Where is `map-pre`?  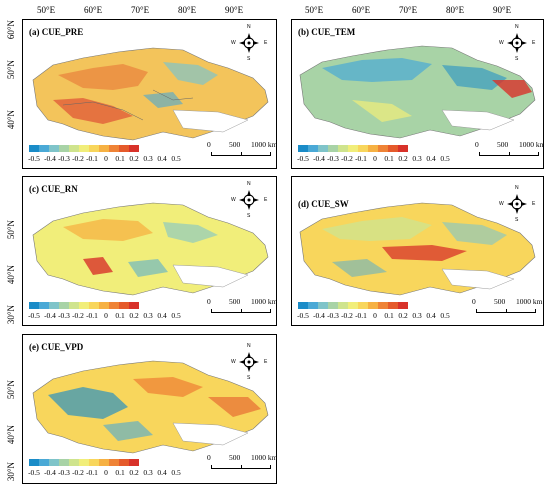 map-pre is located at coordinates (150, 94).